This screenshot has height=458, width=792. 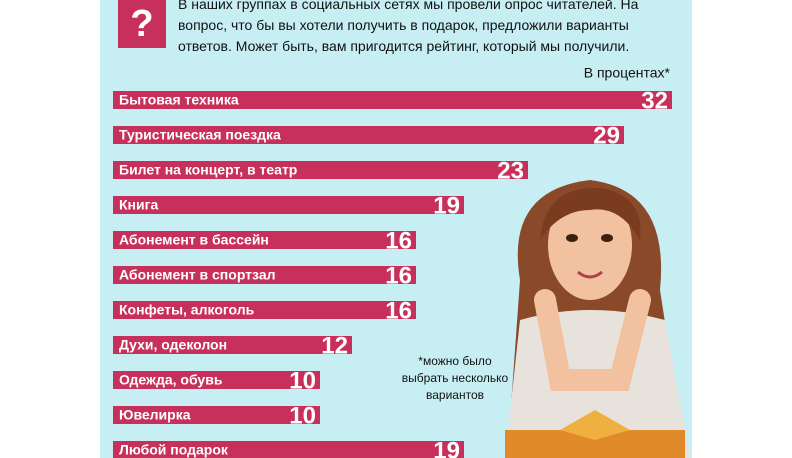 I want to click on unit-label: В процентах*, so click(x=627, y=73).